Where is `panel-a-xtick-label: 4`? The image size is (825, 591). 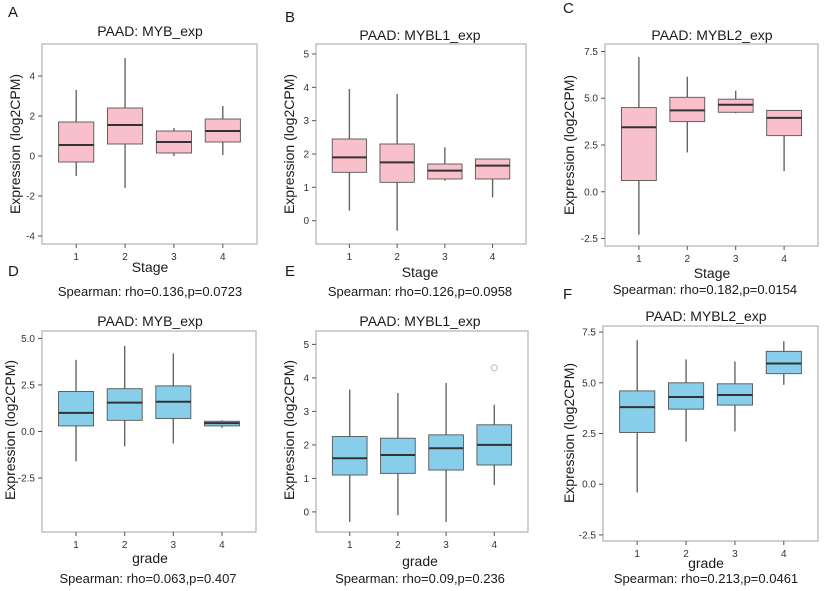 panel-a-xtick-label: 4 is located at coordinates (223, 257).